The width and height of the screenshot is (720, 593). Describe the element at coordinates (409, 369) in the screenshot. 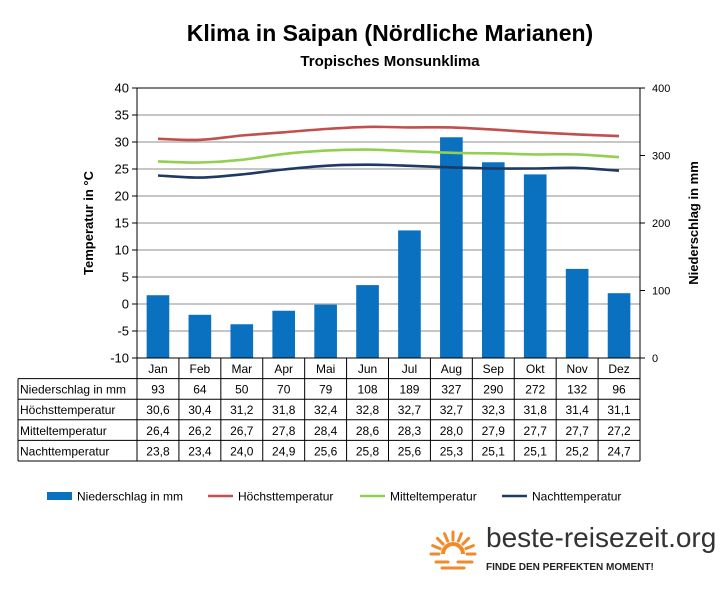

I see `category-label-jul: Jul` at that location.